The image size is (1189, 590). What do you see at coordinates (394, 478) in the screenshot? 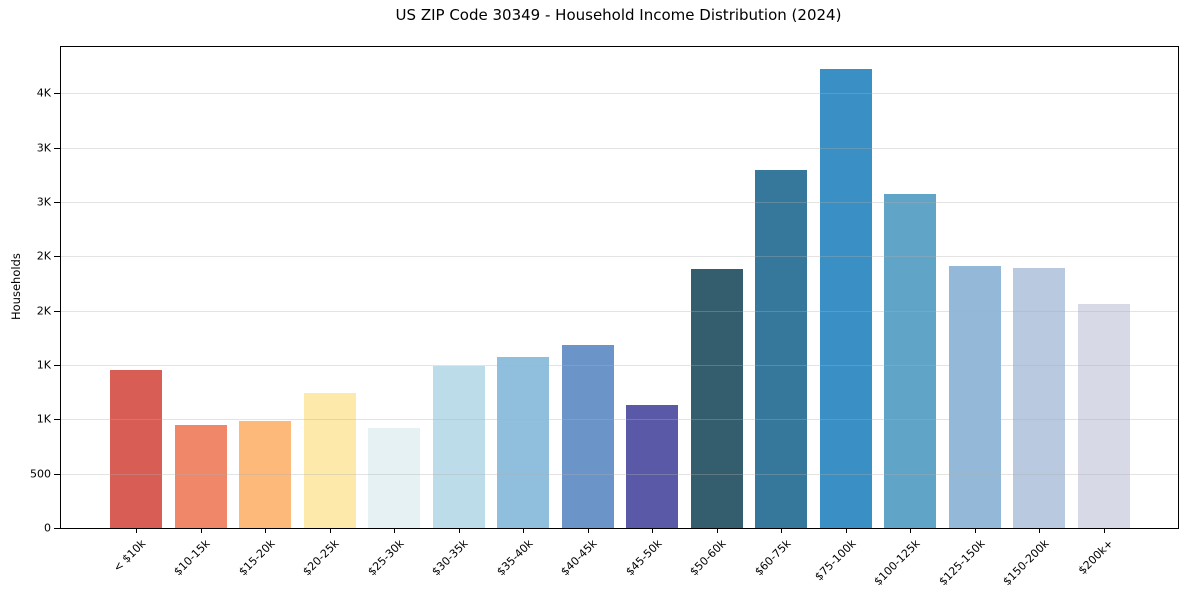
I see `bar-25-30k` at bounding box center [394, 478].